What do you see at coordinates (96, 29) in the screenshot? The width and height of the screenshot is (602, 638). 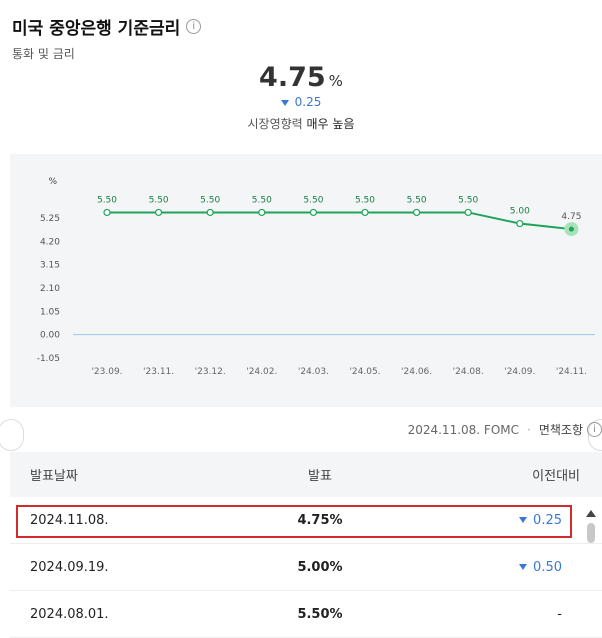 I see `page-title-text: 미국 중앙은행 기준금리` at bounding box center [96, 29].